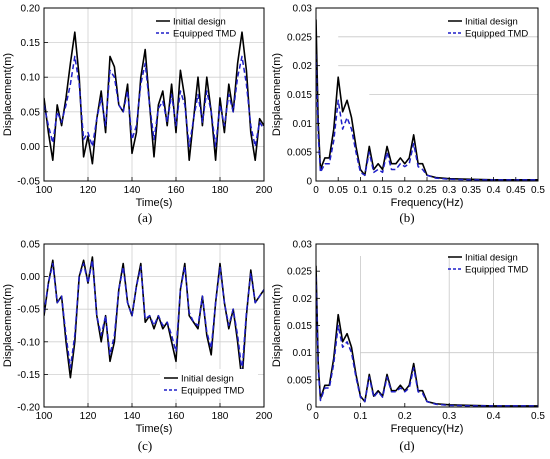 The width and height of the screenshot is (550, 459). Describe the element at coordinates (472, 190) in the screenshot. I see `x-tick-label: 0.35` at that location.